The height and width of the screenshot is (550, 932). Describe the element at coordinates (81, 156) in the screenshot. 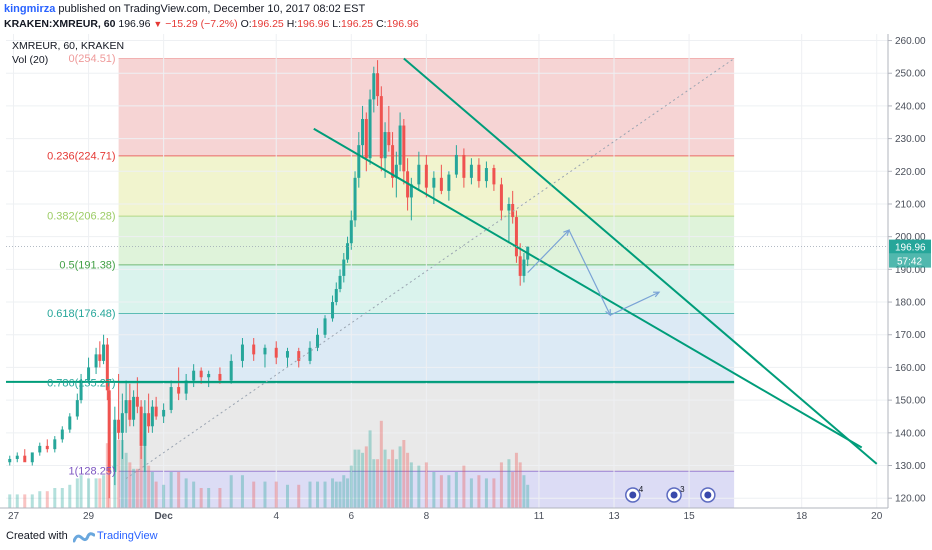

I see `fib-level-label: 0.236(224.71)` at that location.